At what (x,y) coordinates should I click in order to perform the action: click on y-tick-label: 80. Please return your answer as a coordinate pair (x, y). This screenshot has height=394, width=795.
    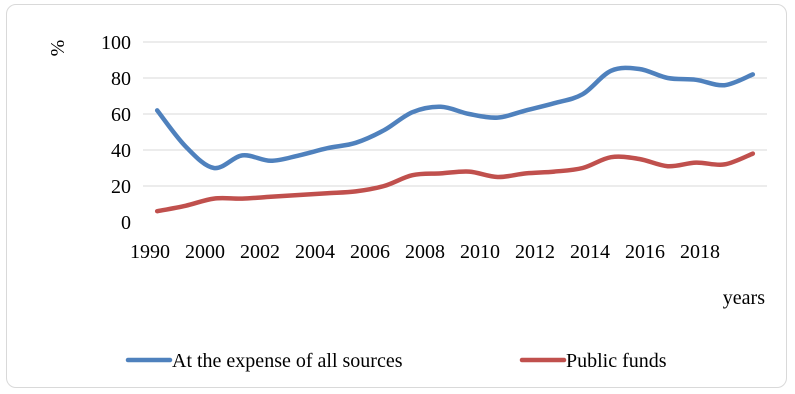
    Looking at the image, I should click on (121, 79).